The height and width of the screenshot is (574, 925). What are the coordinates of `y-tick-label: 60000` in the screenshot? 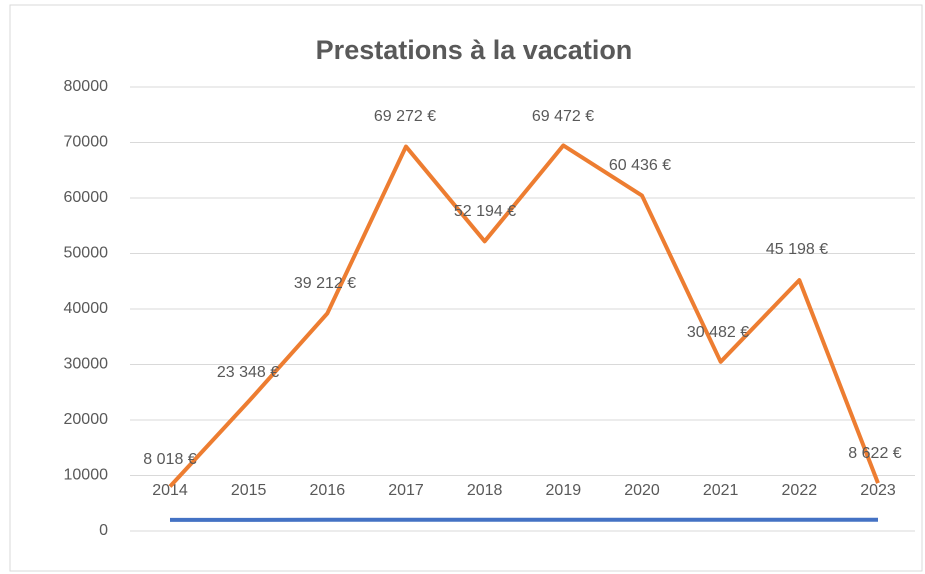 It's located at (86, 197).